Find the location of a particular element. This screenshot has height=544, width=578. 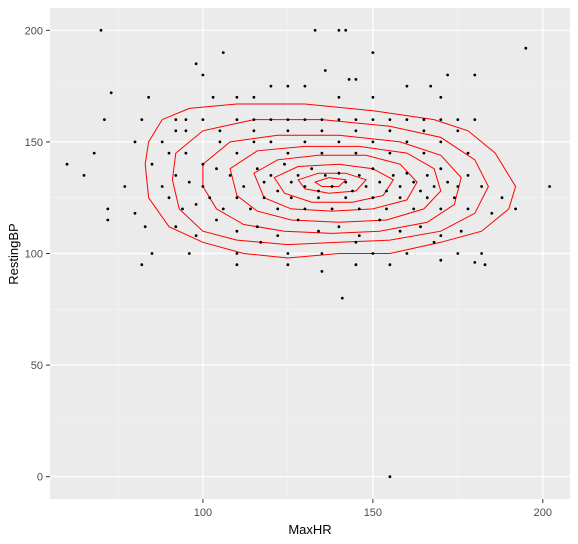

y-tick-label: 50 is located at coordinates (37, 366).